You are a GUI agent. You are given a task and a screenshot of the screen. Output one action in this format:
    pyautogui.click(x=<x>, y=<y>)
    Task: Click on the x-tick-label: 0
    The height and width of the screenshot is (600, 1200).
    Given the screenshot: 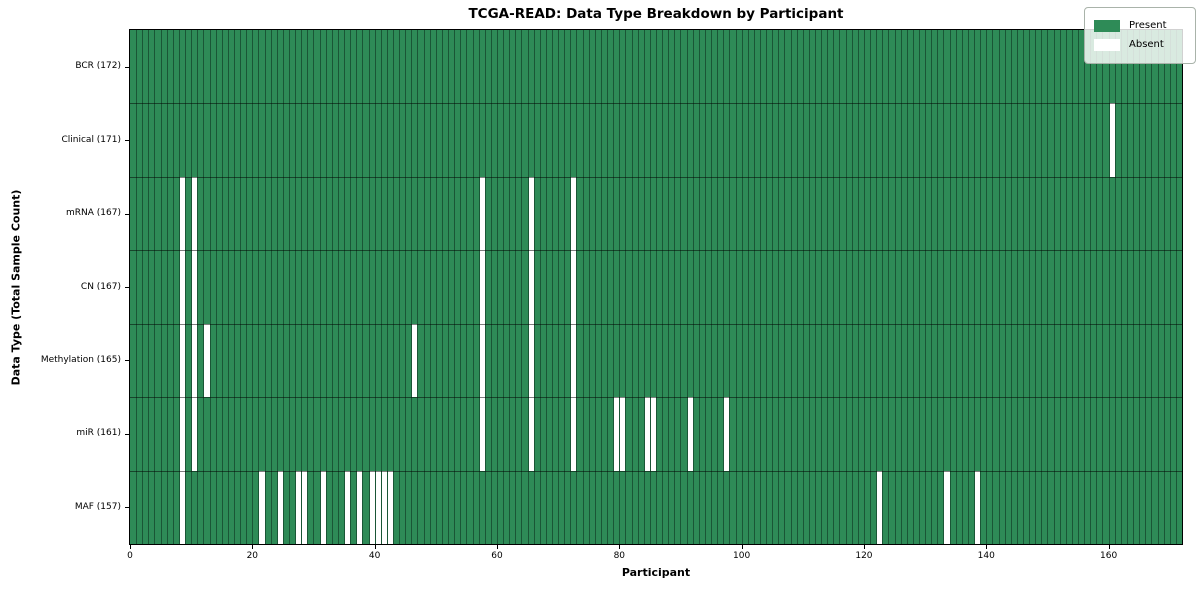 What is the action you would take?
    pyautogui.click(x=130, y=556)
    